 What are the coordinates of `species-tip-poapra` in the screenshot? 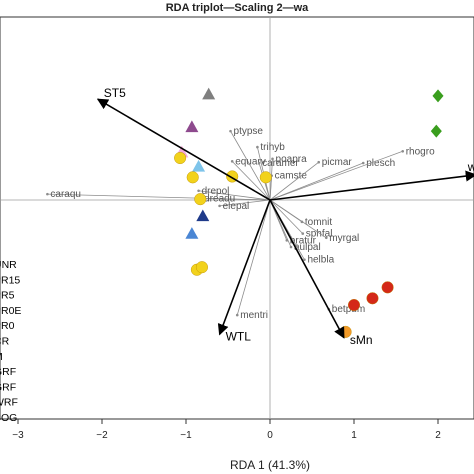 It's located at (272, 159).